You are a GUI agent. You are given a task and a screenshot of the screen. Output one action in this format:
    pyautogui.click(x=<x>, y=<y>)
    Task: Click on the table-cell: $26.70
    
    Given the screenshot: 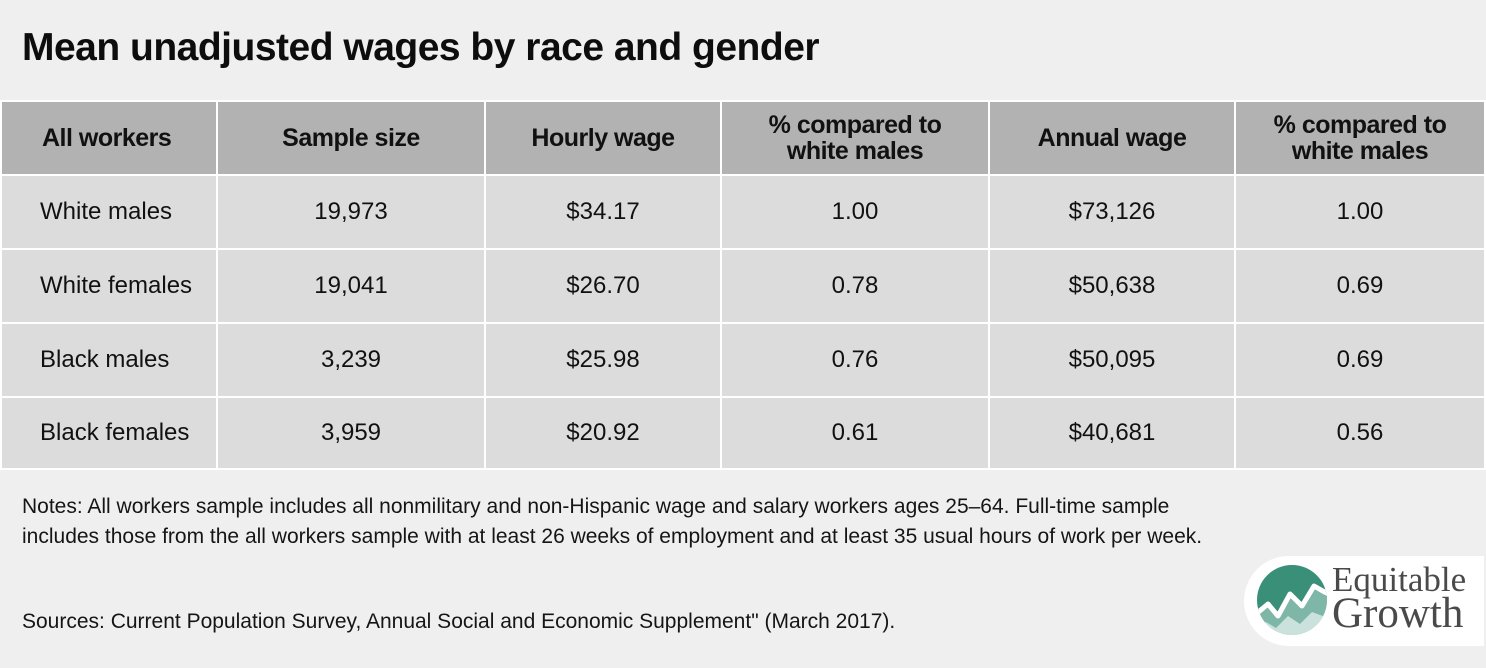 What is the action you would take?
    pyautogui.click(x=603, y=286)
    